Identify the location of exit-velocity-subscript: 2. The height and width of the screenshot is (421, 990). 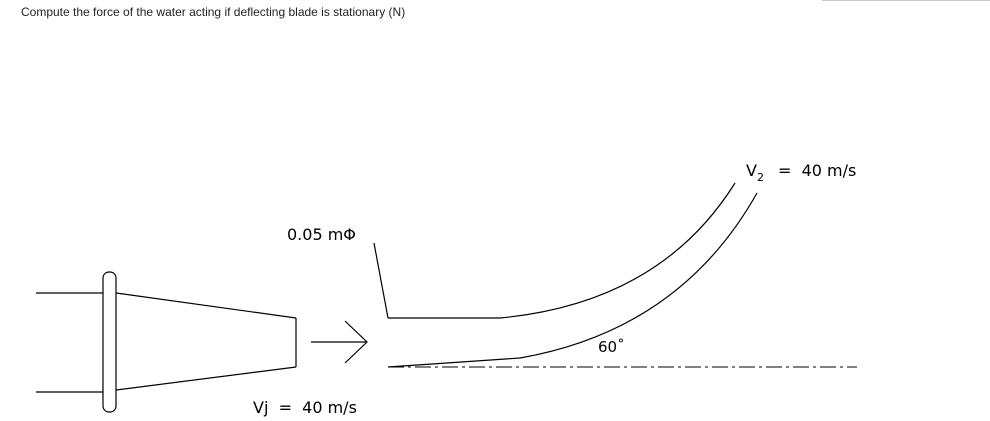
(760, 177).